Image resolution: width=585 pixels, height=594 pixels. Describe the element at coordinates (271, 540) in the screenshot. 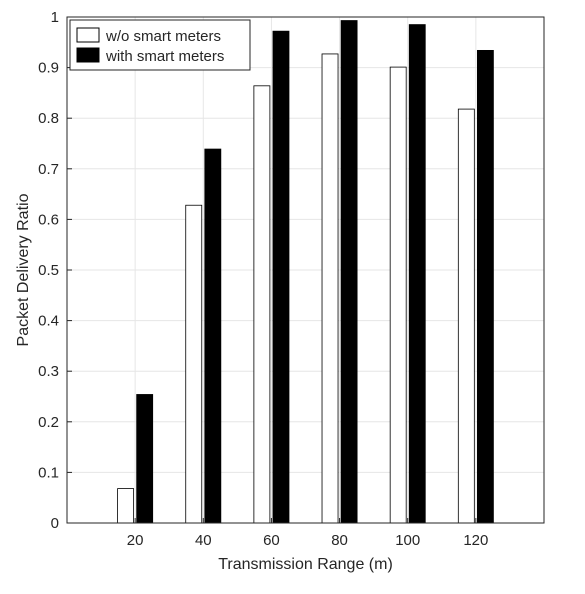

I see `x-tick-label: 60` at that location.